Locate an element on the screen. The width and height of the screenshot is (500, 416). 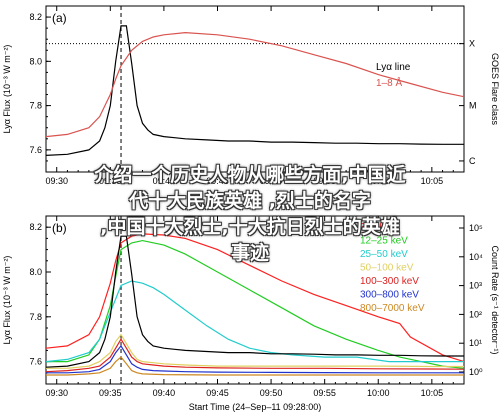
right-tick-label: 10² is located at coordinates (475, 314).